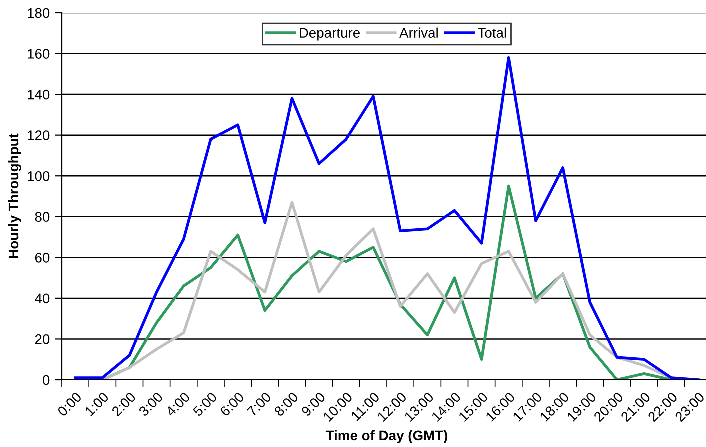 The image size is (706, 447). Describe the element at coordinates (330, 34) in the screenshot. I see `legend-label: Departure` at that location.